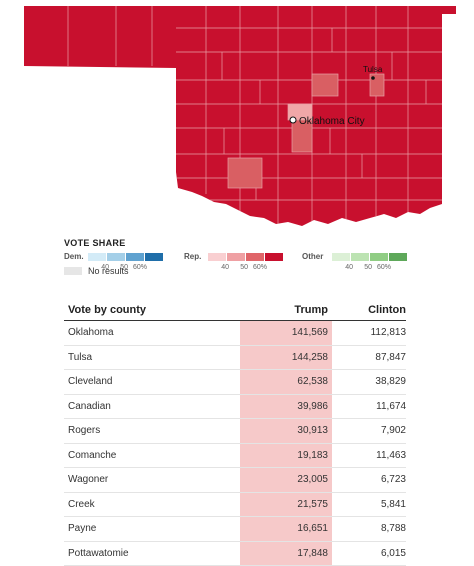 The width and height of the screenshot is (474, 566). Describe the element at coordinates (286, 333) in the screenshot. I see `trump-votes-cell: 141,569` at that location.